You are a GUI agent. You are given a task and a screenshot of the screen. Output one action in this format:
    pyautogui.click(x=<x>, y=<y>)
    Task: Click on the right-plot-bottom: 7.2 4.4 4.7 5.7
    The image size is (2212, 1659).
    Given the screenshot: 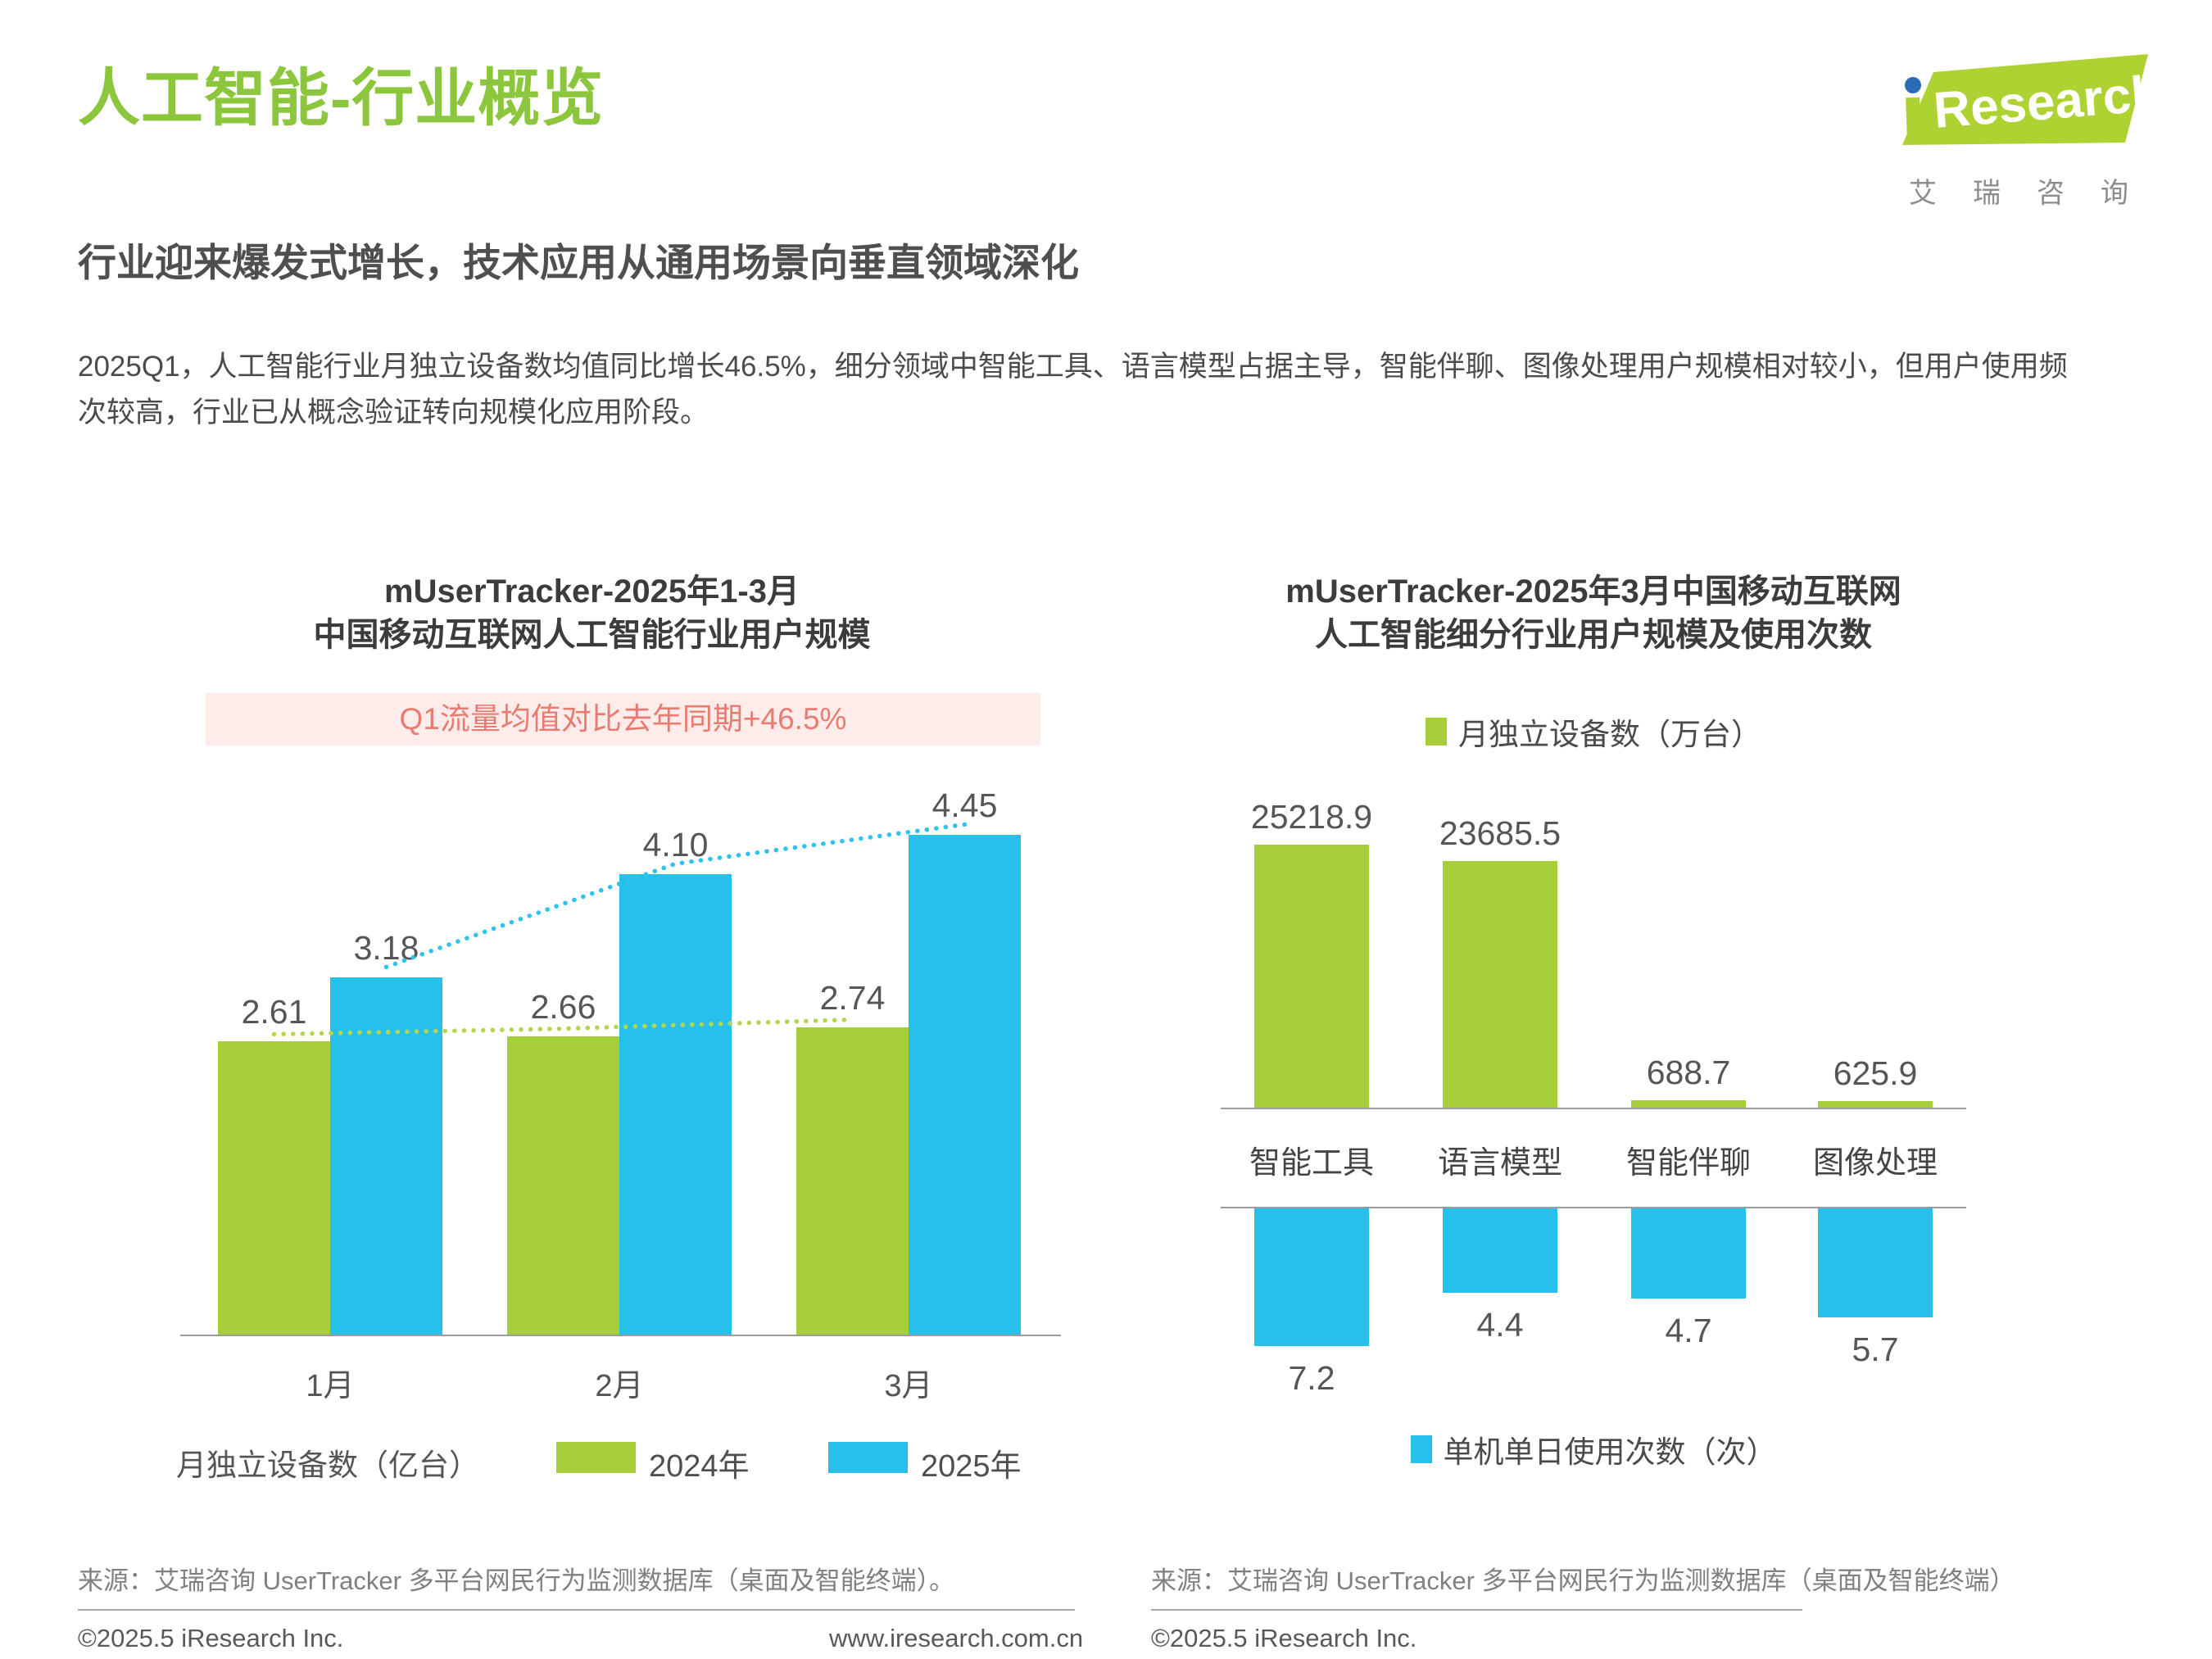 What is the action you would take?
    pyautogui.click(x=1593, y=1306)
    